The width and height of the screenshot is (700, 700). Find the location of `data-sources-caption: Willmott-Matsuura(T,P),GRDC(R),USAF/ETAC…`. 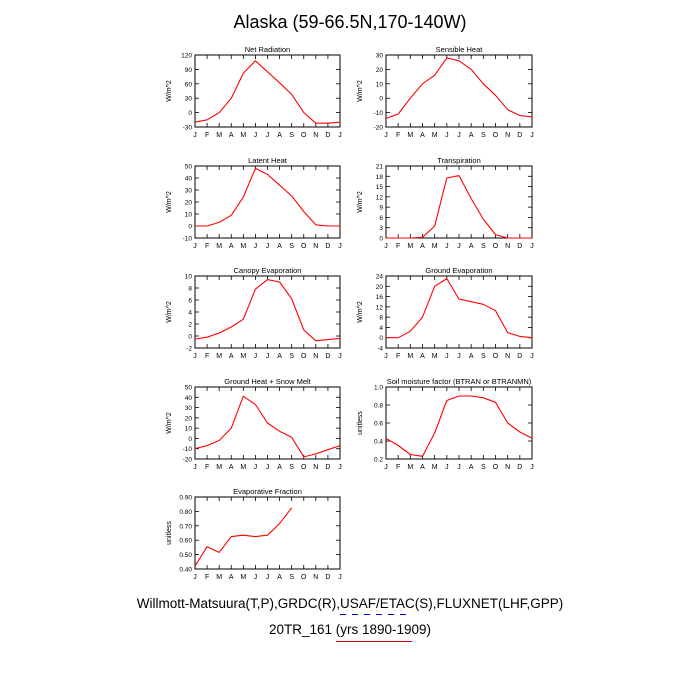

data-sources-caption: Willmott-Matsuura(T,P),GRDC(R),USAF/ETAC… is located at coordinates (350, 603).